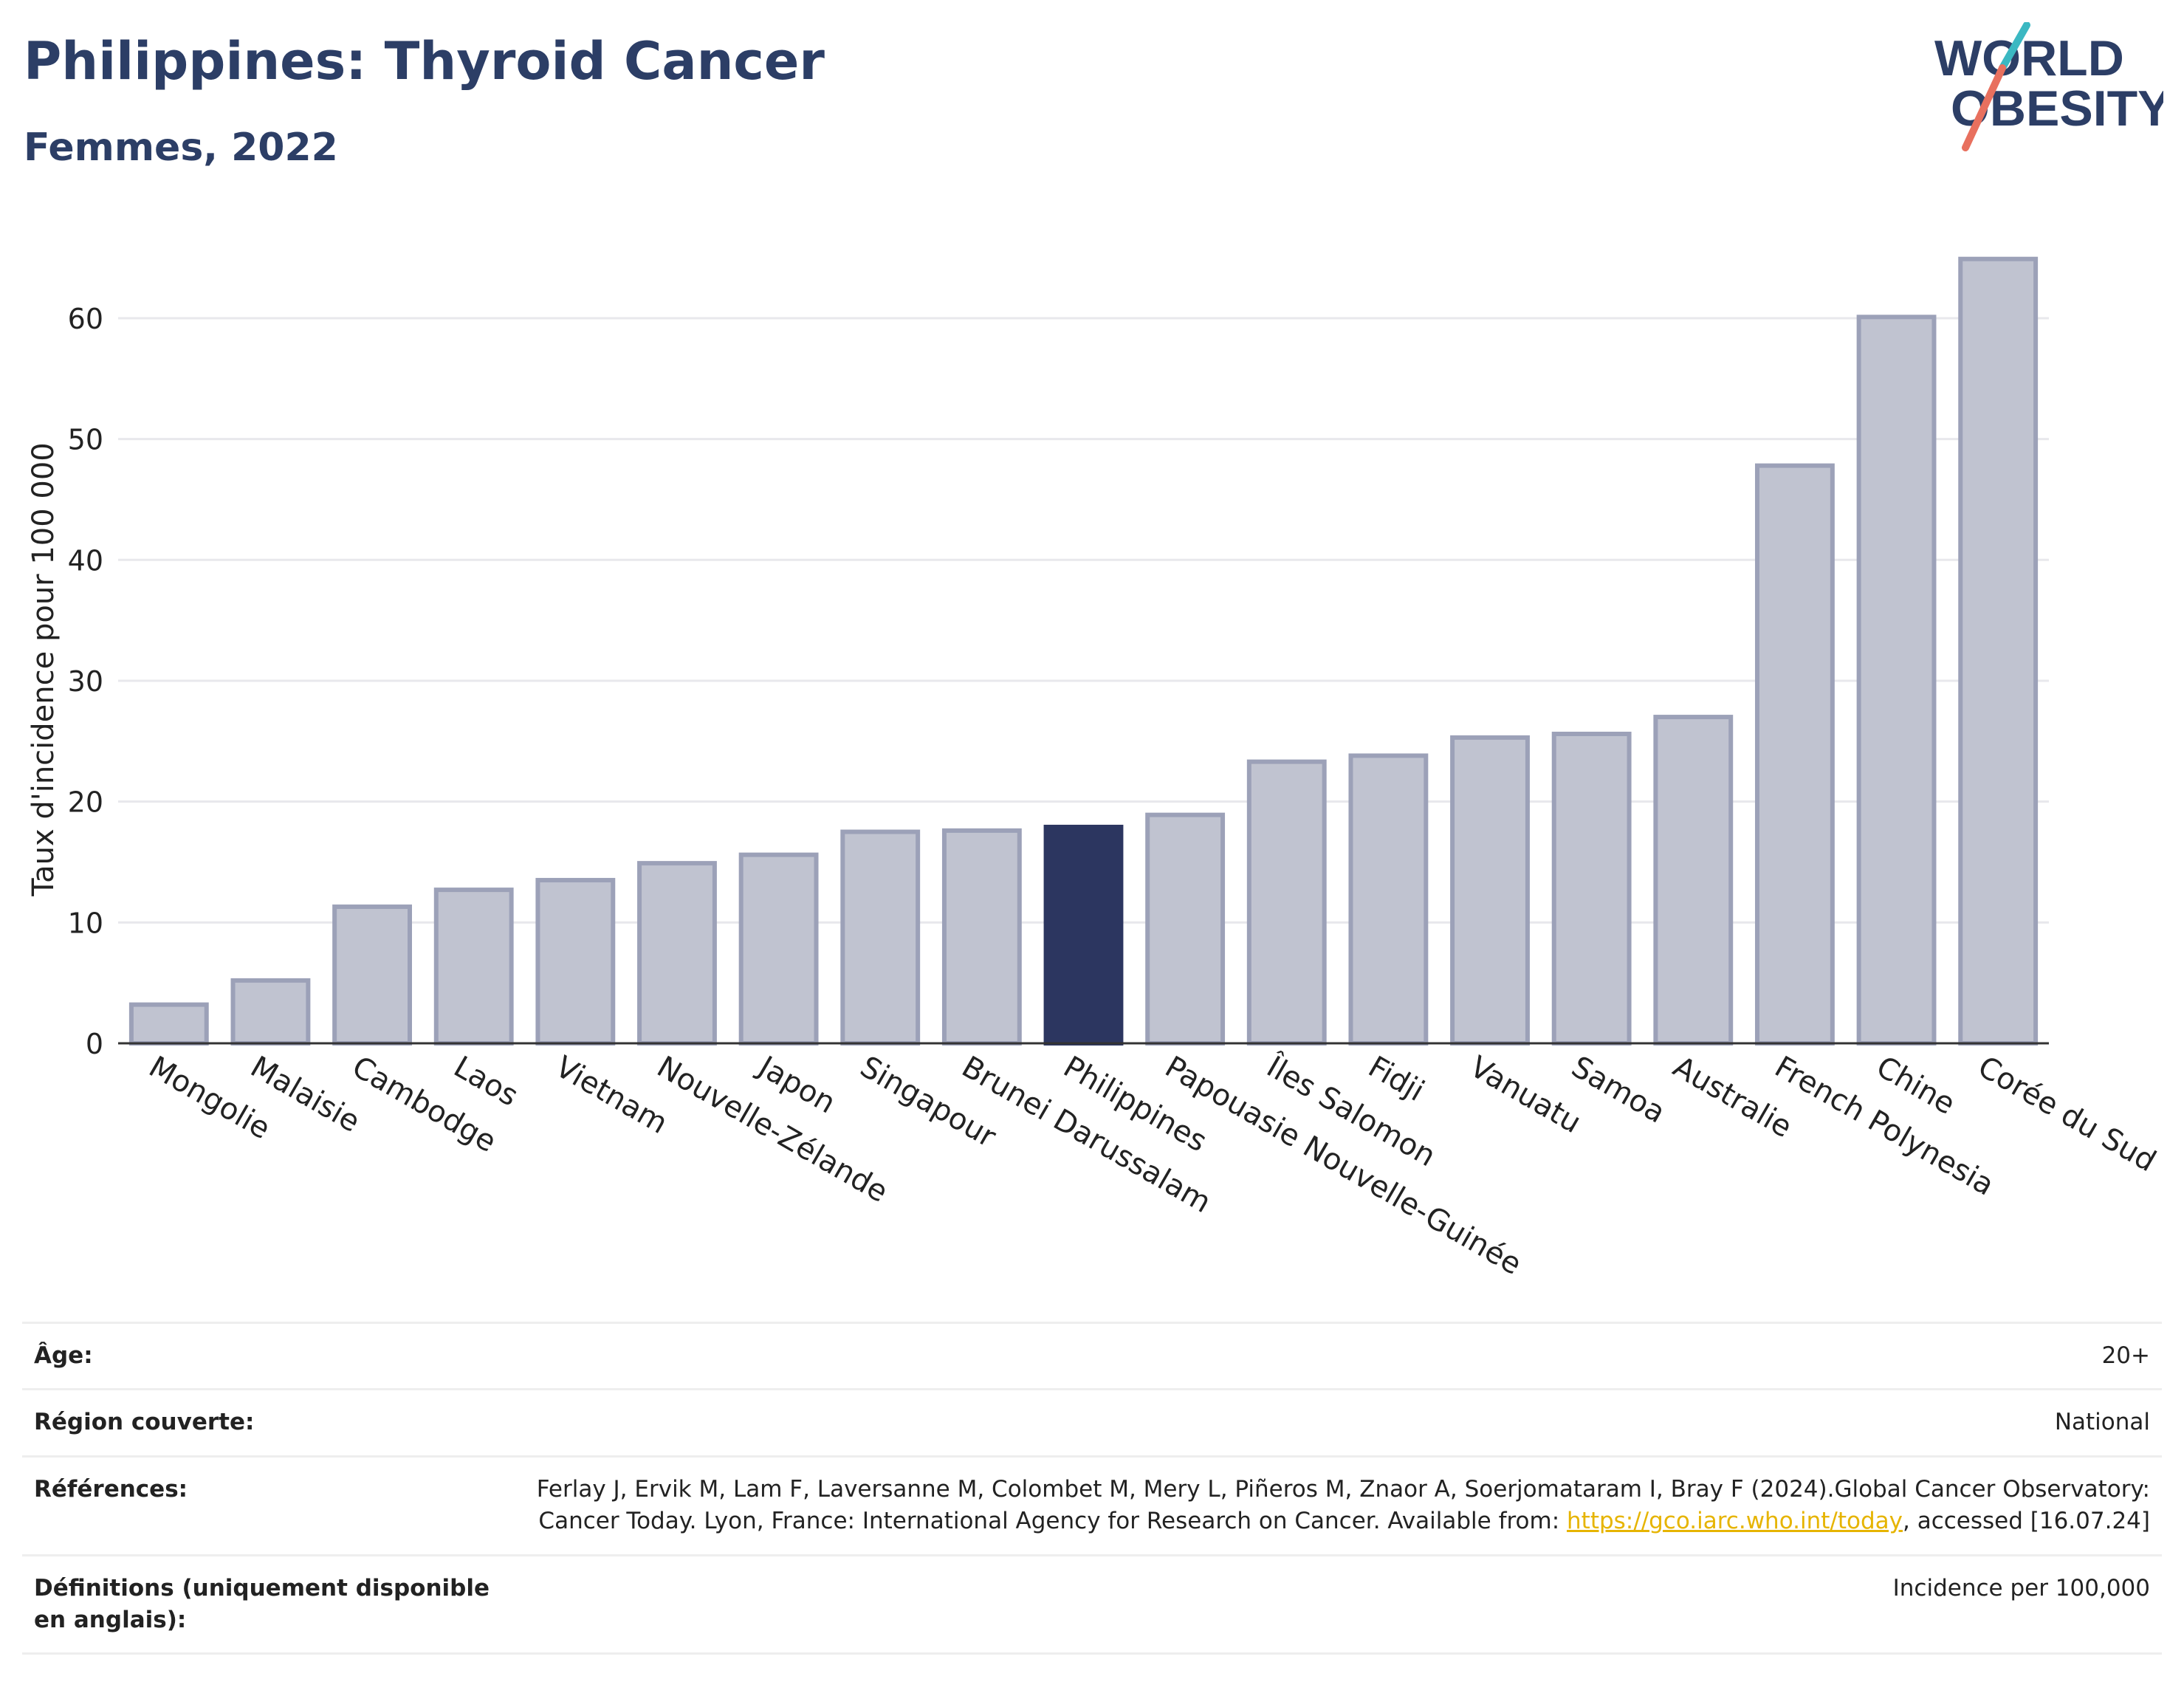 The height and width of the screenshot is (1696, 2184). Describe the element at coordinates (611, 1095) in the screenshot. I see `x-tick-label: Vietnam` at that location.